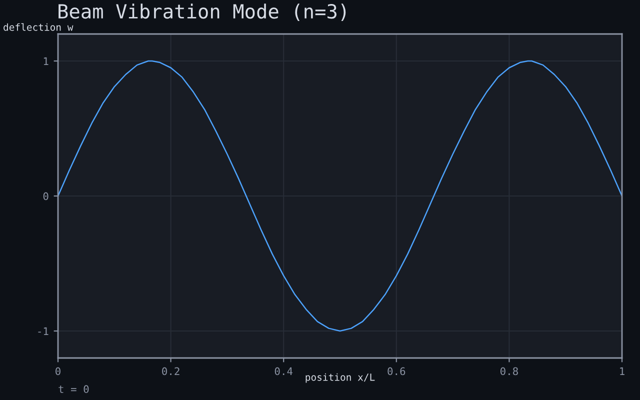 This screenshot has width=640, height=400. What do you see at coordinates (46, 61) in the screenshot?
I see `y-tick-label: 1` at bounding box center [46, 61].